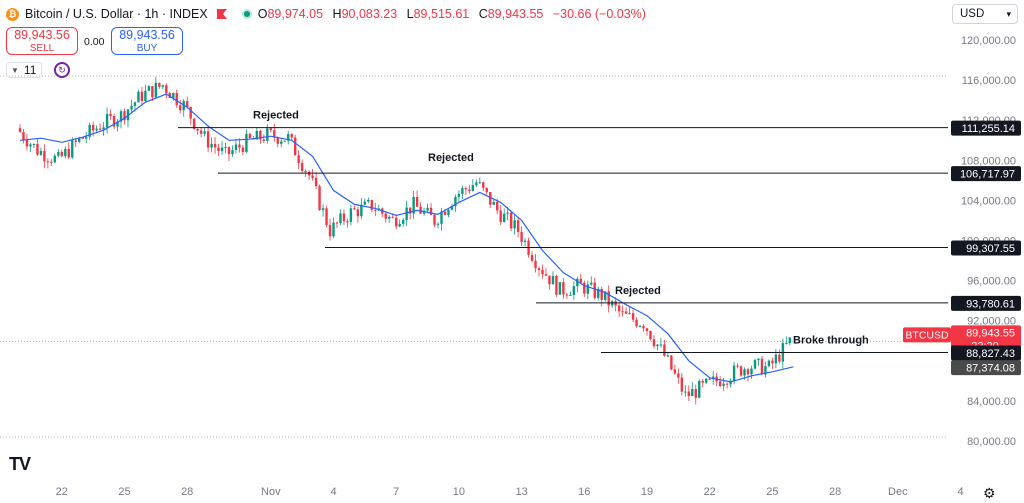 The image size is (1024, 503). I want to click on level-note: Rejected, so click(638, 291).